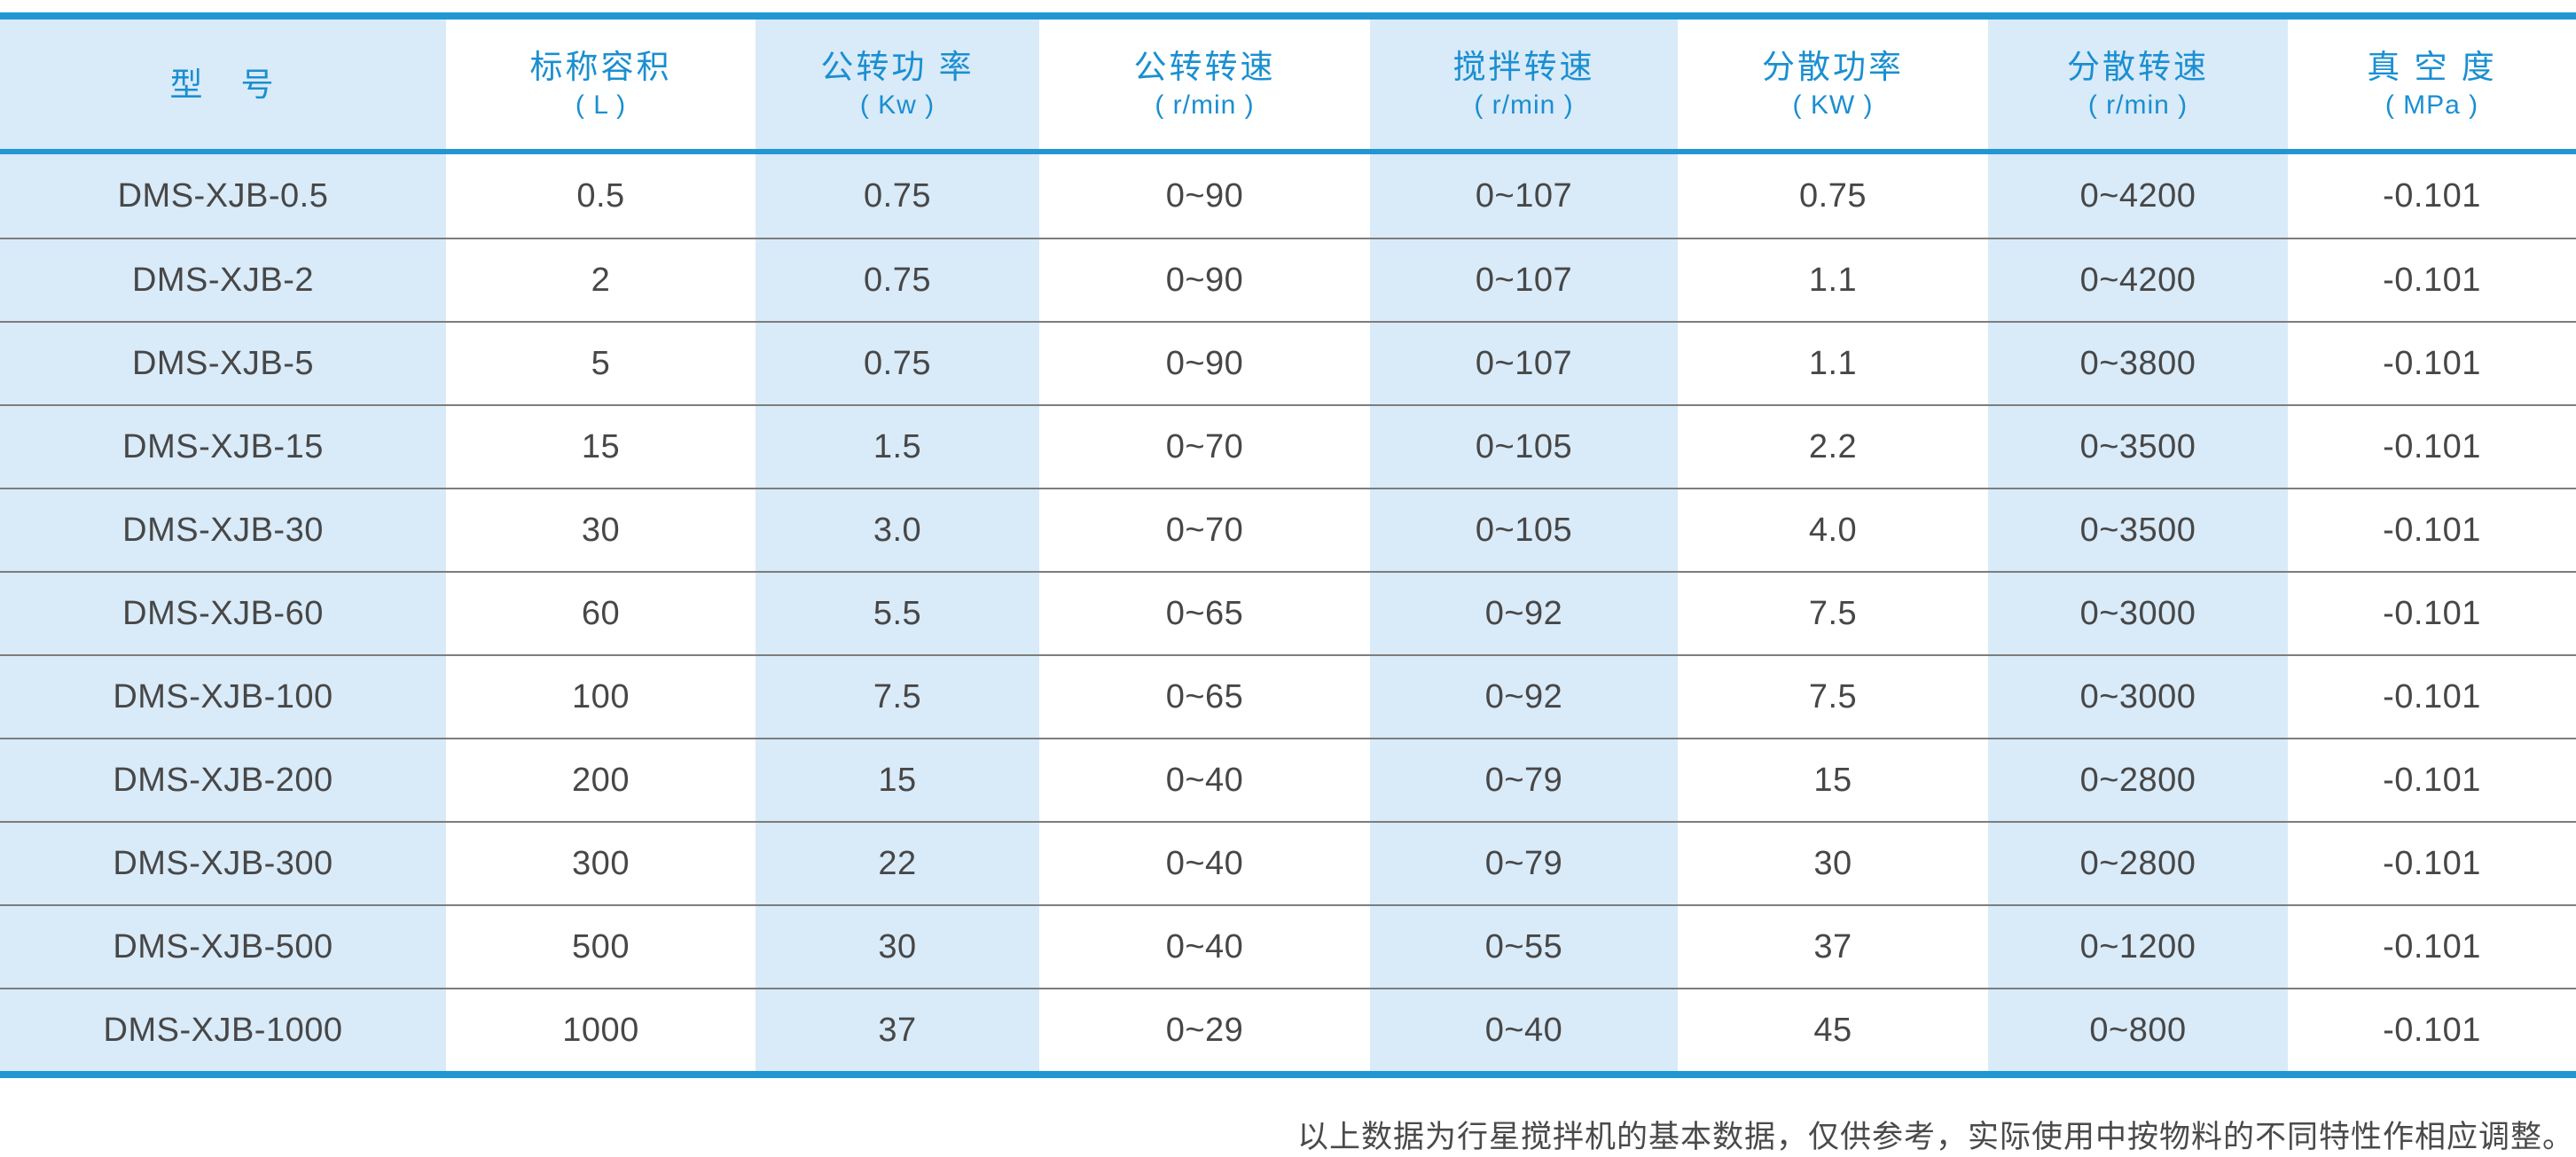 The height and width of the screenshot is (1157, 2576). I want to click on header-cell-dispersing-power: 分散功率 ( KW ), so click(1833, 84).